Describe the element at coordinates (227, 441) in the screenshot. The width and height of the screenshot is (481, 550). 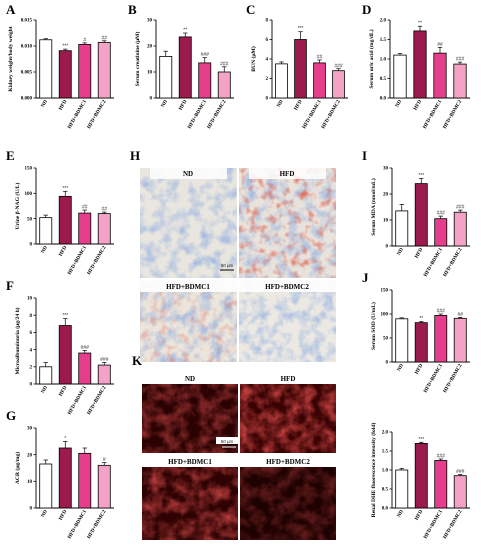
I see `scale-text-k: 50 μm` at that location.